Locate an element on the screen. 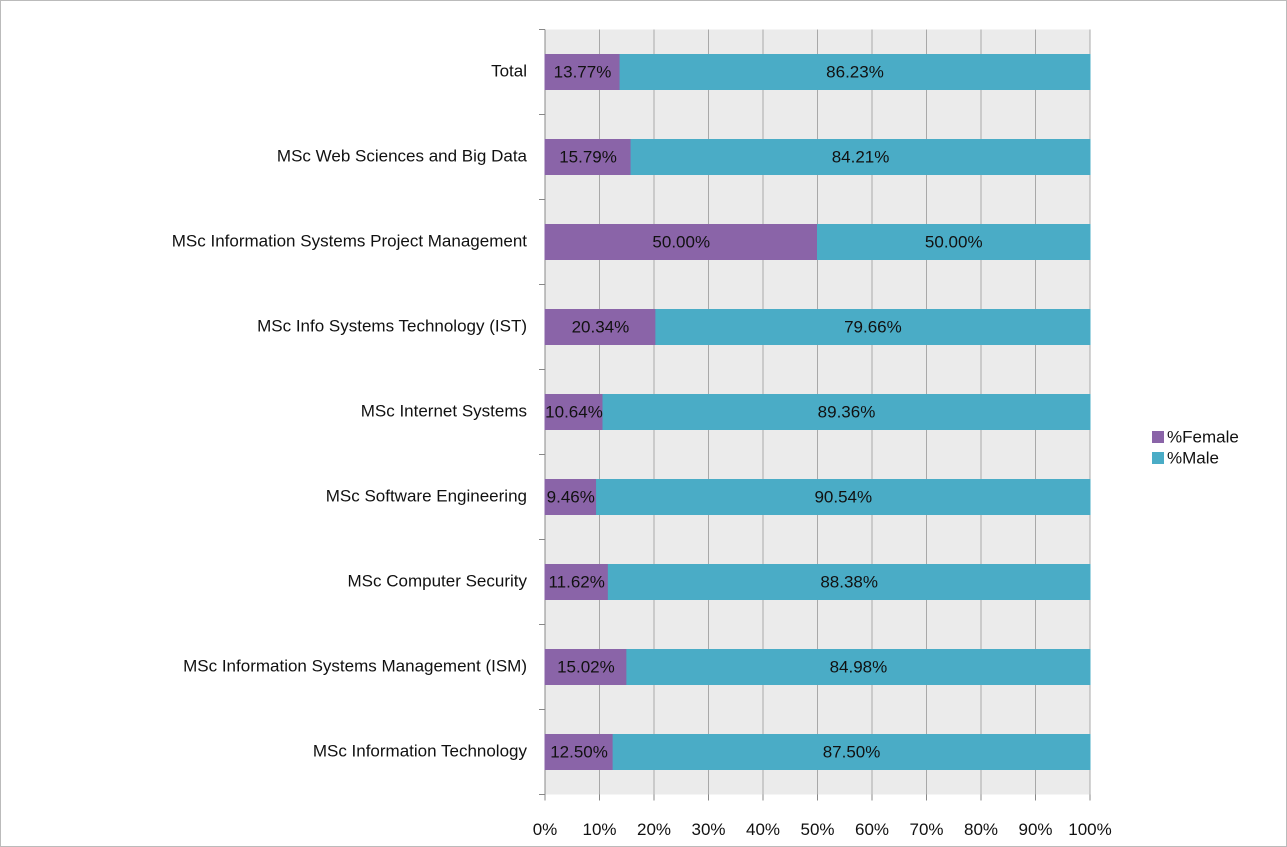 The width and height of the screenshot is (1287, 847). data-label: 88.38% is located at coordinates (849, 581).